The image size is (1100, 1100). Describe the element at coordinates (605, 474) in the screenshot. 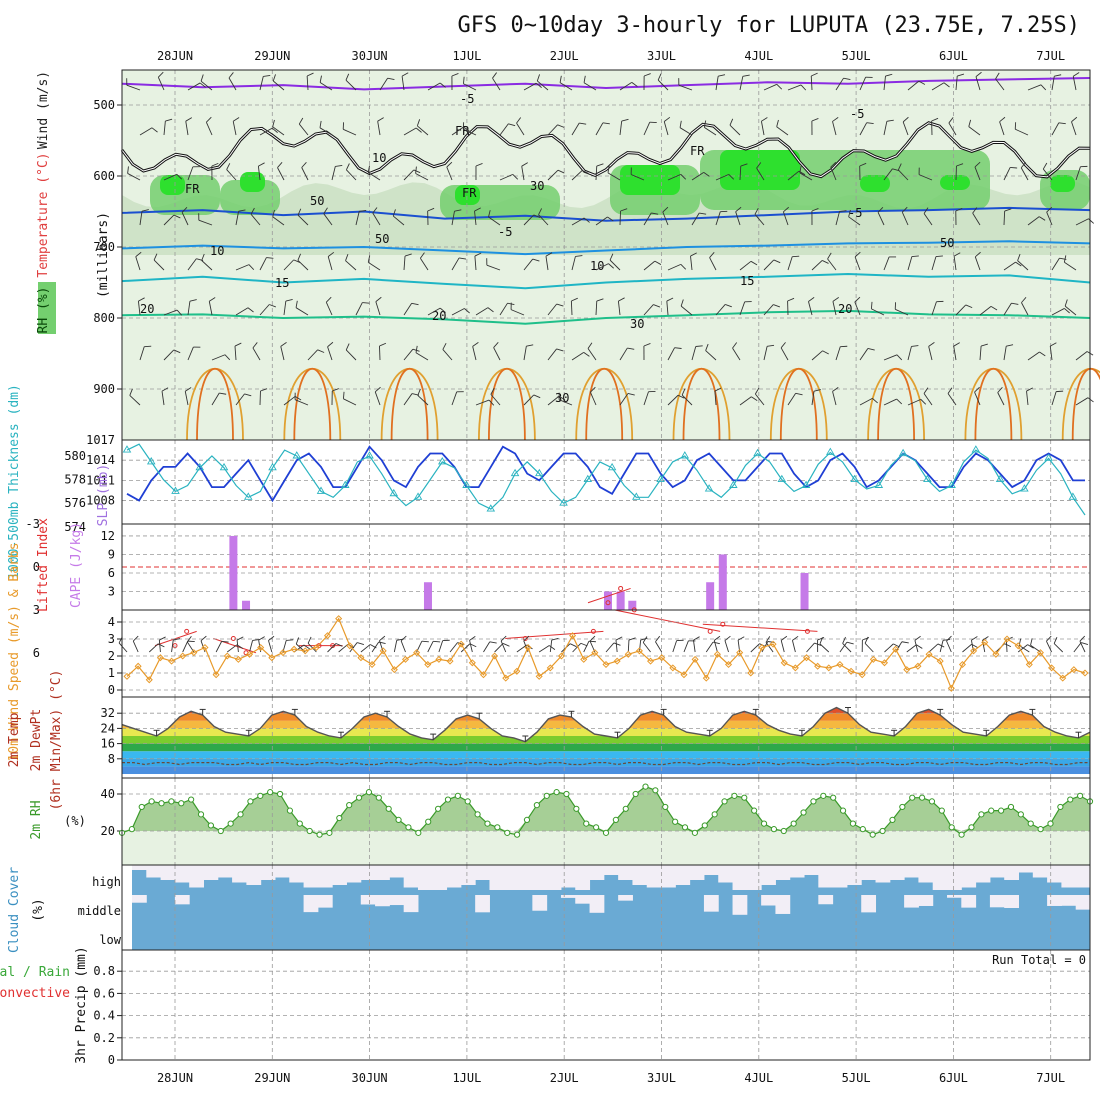

I see `slp-line` at that location.